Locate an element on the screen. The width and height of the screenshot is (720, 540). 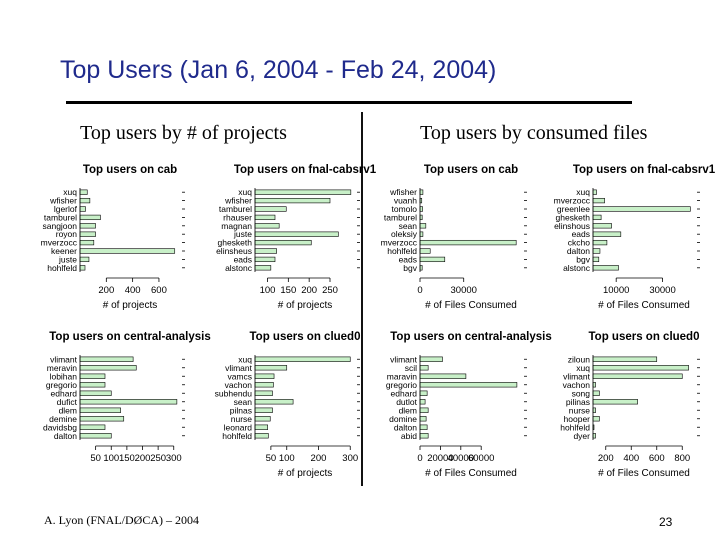
category-label: rhauser is located at coordinates (237, 217).